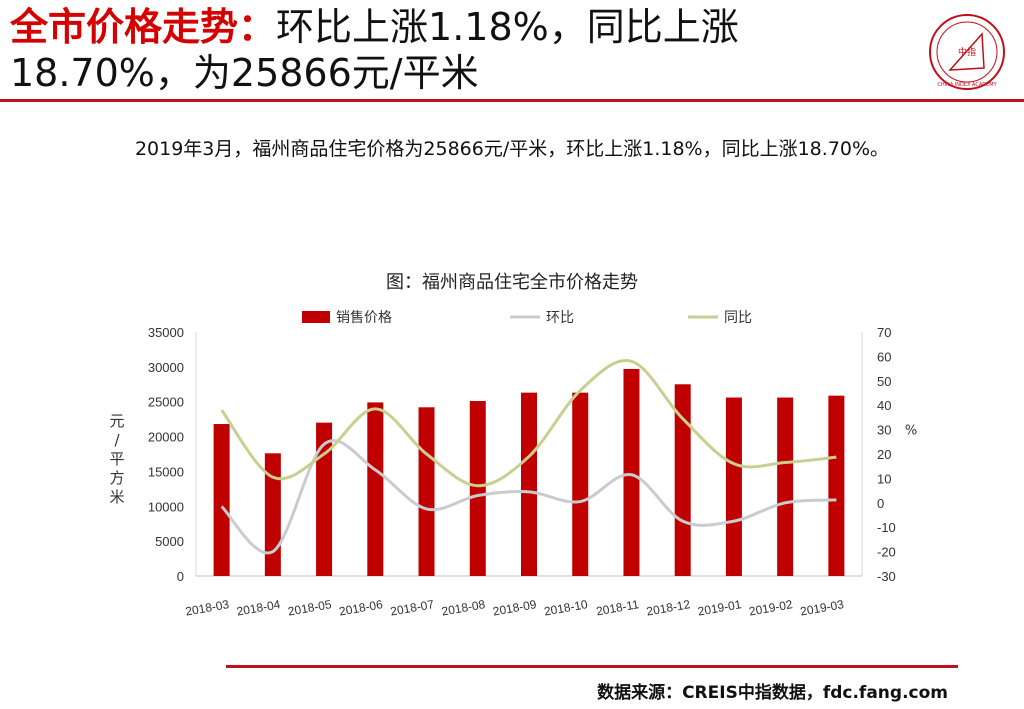  I want to click on page-title: 全市价格走势：环比上涨1.18%，同比上涨 18.70%，为25866元/平米, so click(460, 50).